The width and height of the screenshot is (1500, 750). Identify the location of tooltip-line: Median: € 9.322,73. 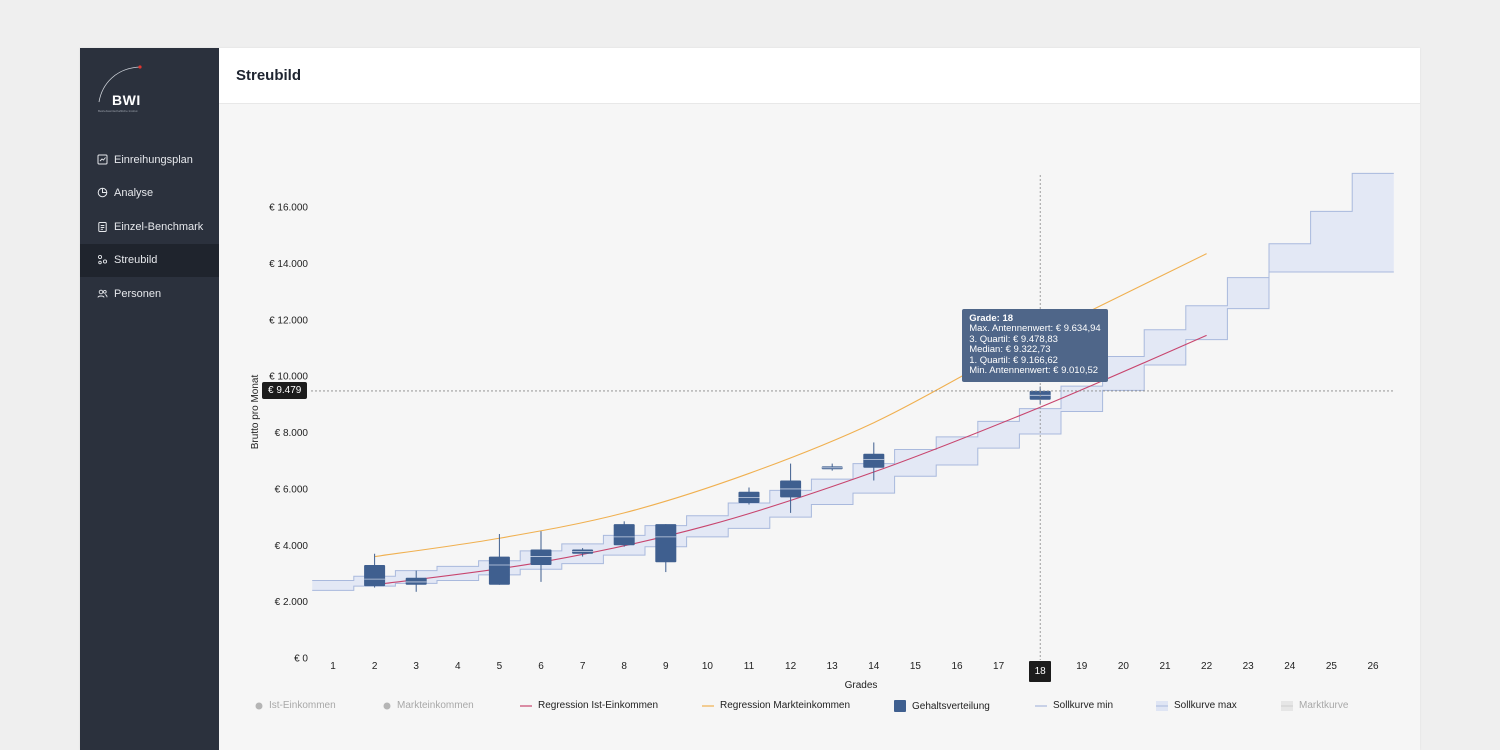
(1010, 350).